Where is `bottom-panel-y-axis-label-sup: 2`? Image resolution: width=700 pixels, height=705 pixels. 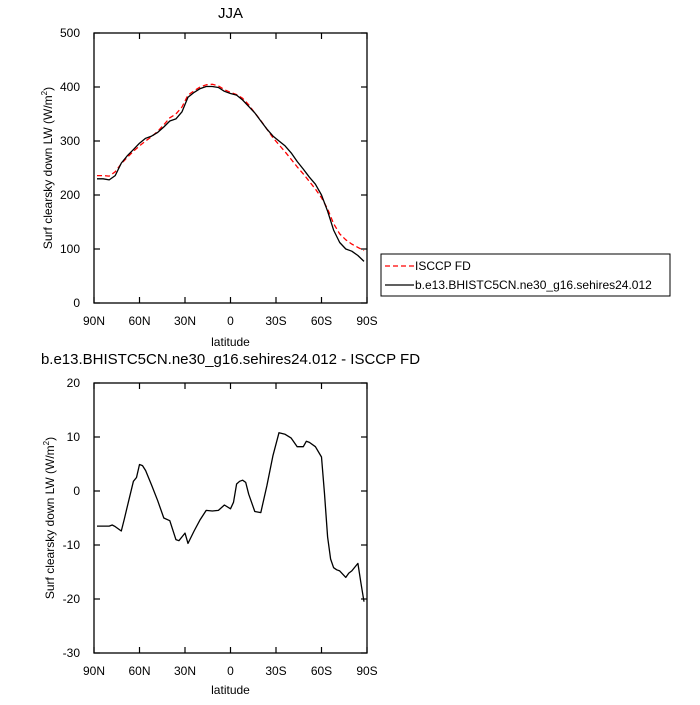 bottom-panel-y-axis-label-sup: 2 is located at coordinates (46, 442).